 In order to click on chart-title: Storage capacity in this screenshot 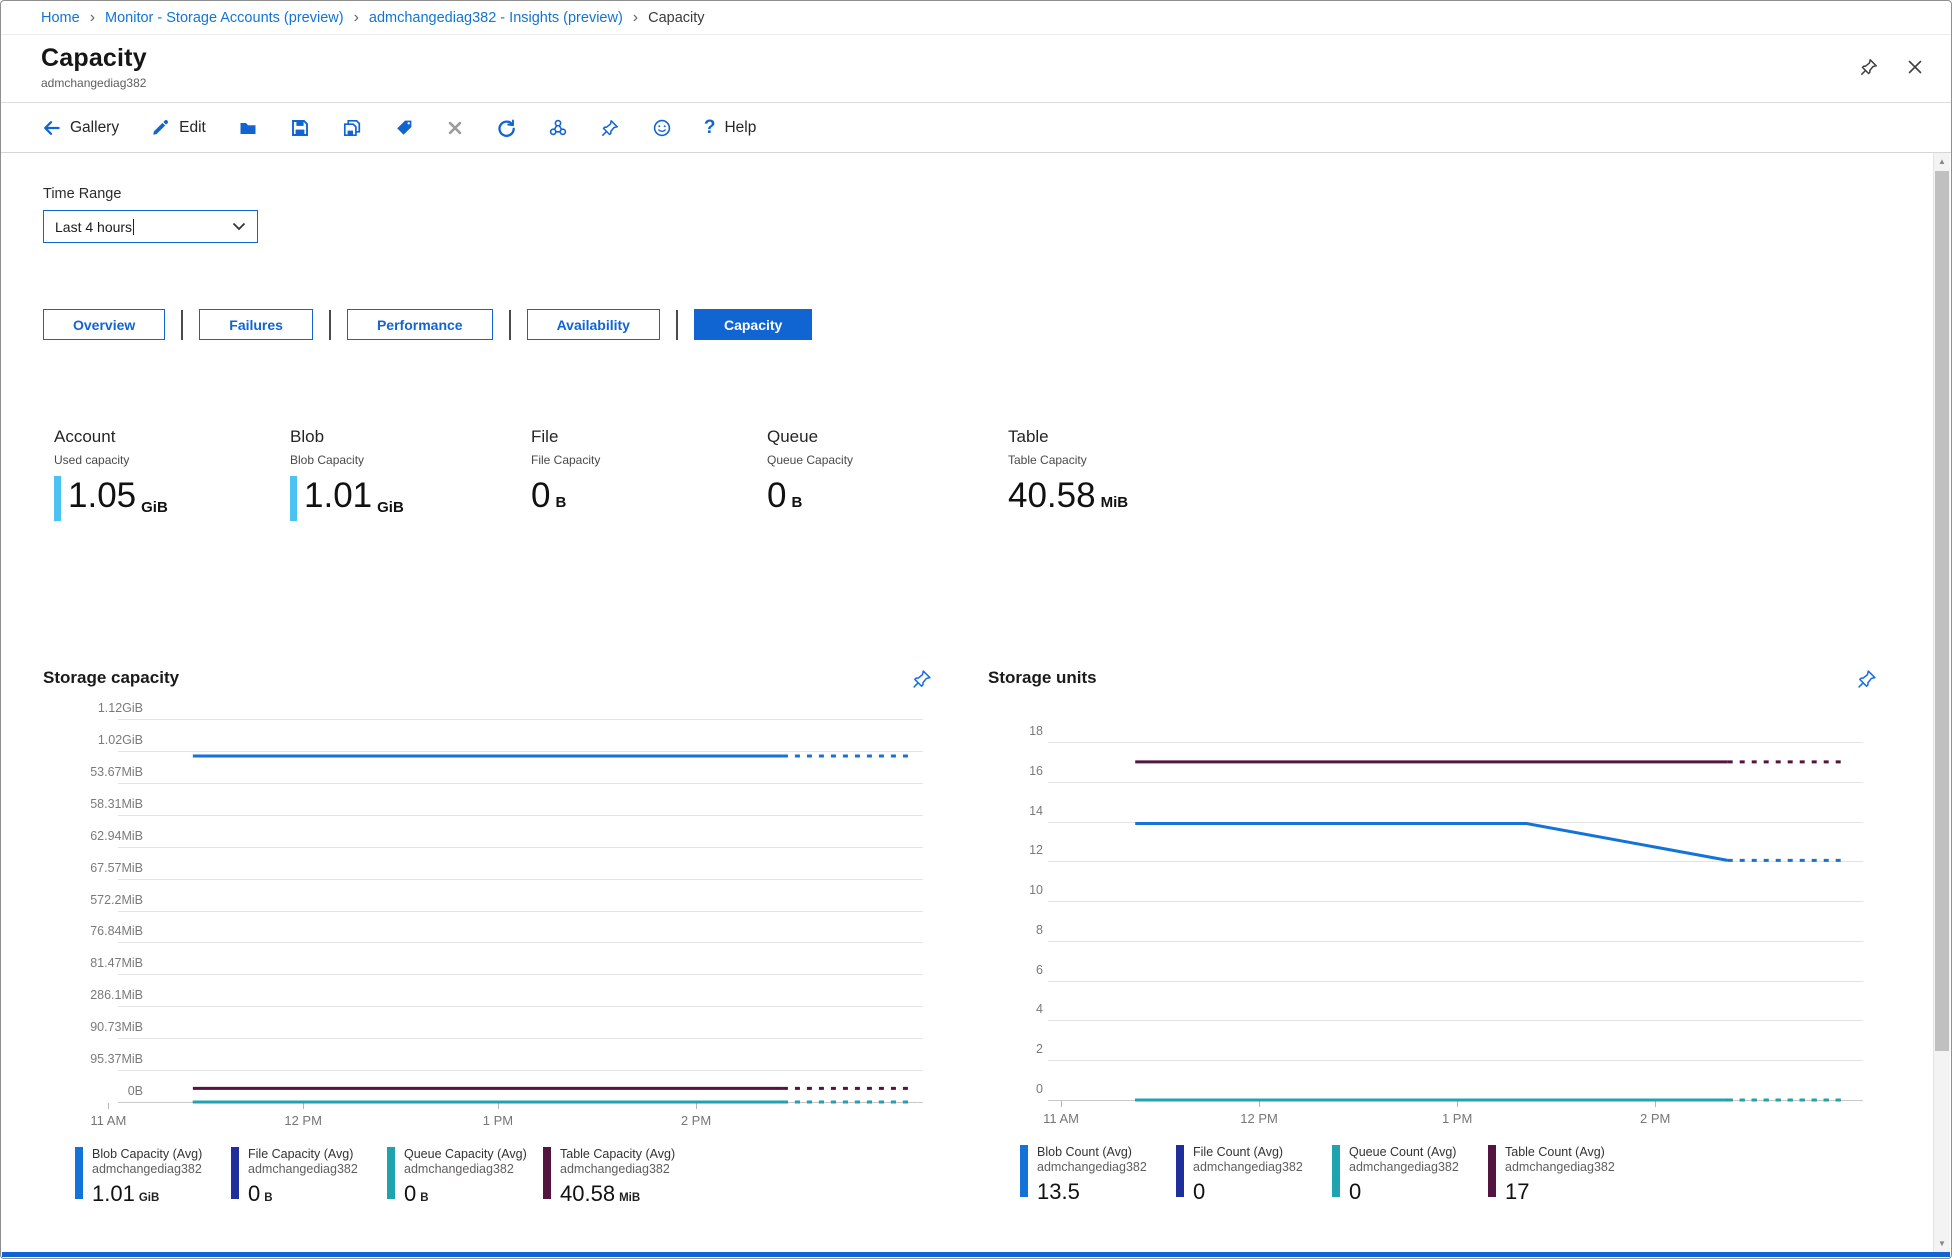, I will do `click(111, 677)`.